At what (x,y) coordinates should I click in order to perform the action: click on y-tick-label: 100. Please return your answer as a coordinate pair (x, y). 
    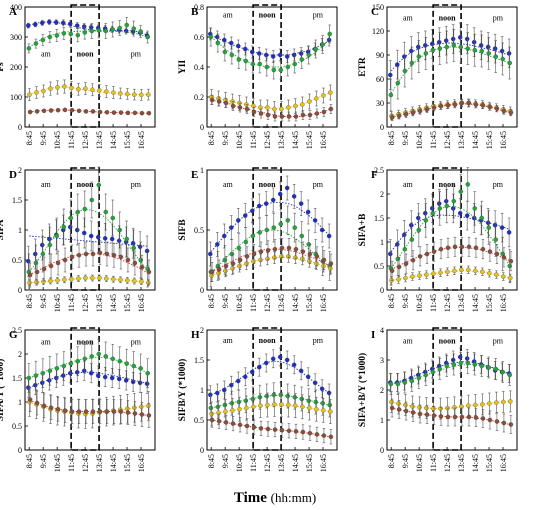
    Looking at the image, I should click on (16, 97).